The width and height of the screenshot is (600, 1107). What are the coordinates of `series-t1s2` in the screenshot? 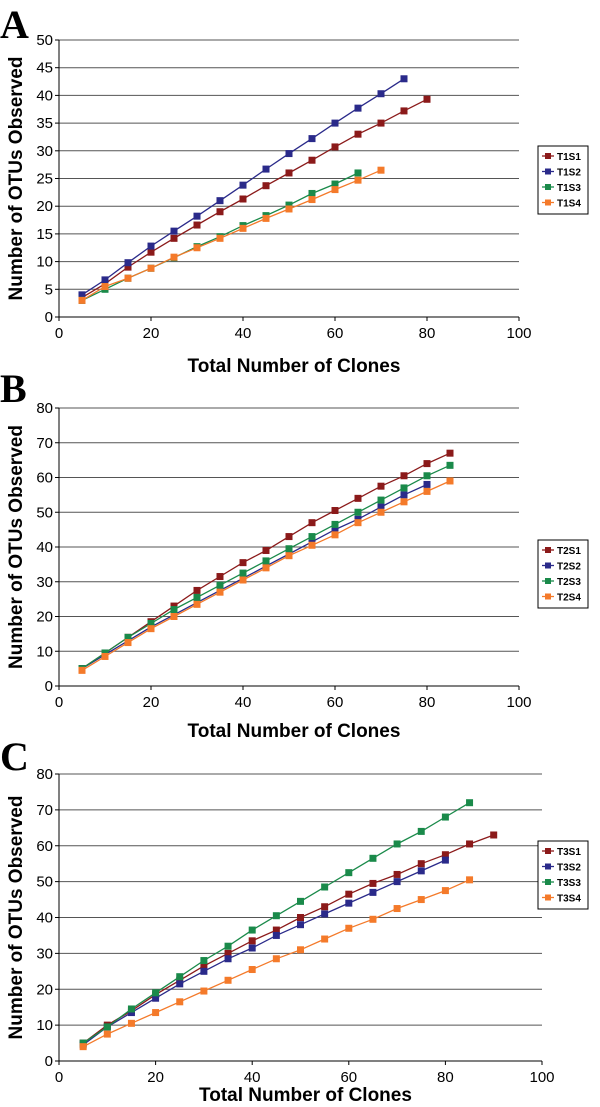 It's located at (243, 187).